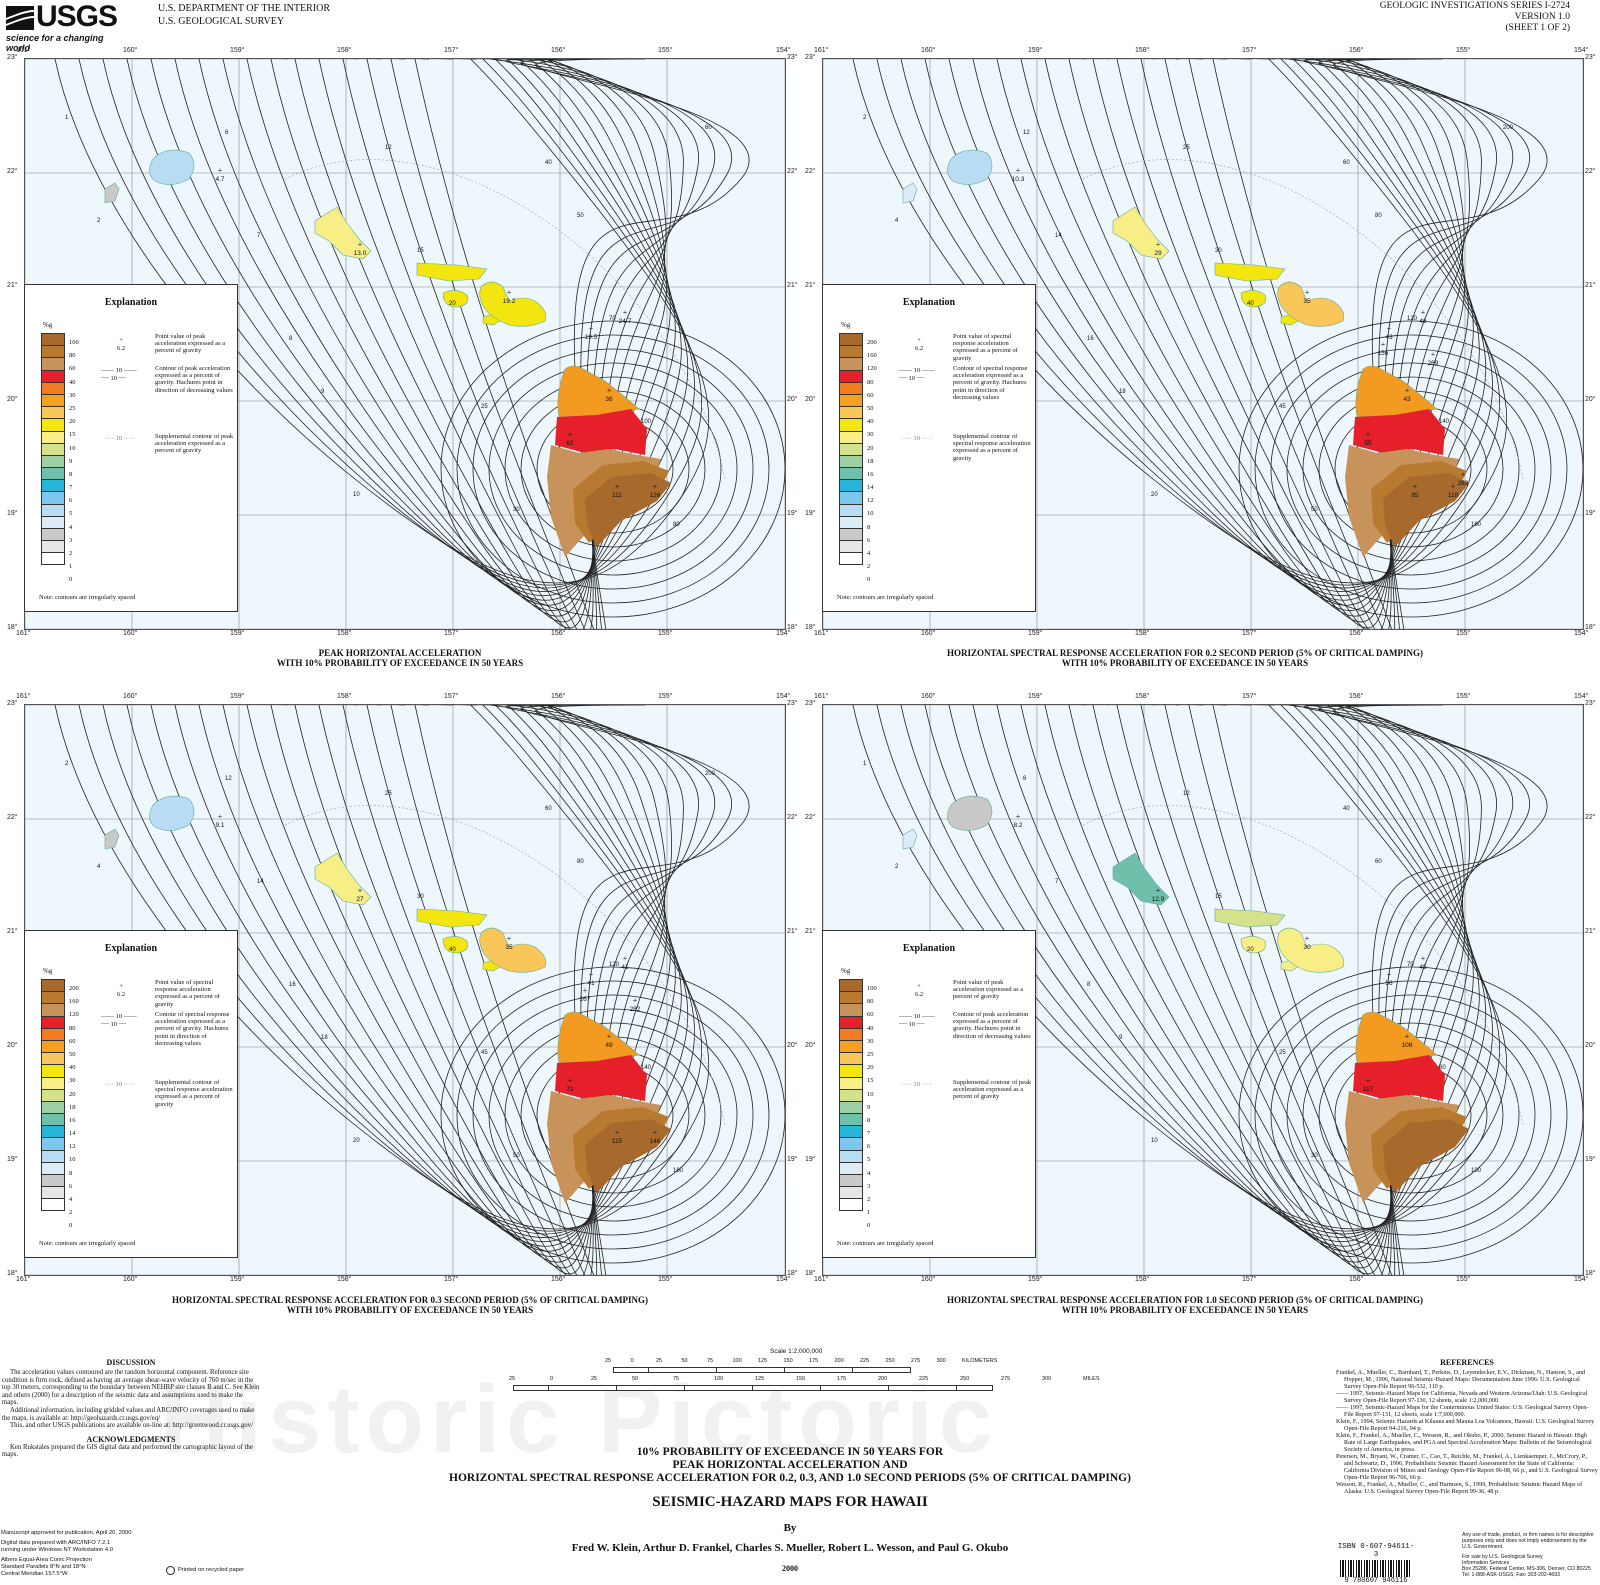 The width and height of the screenshot is (1600, 1585). What do you see at coordinates (790, 1502) in the screenshot?
I see `map-series-title: SEISMIC-HAZARD MAPS FOR HAWAII` at bounding box center [790, 1502].